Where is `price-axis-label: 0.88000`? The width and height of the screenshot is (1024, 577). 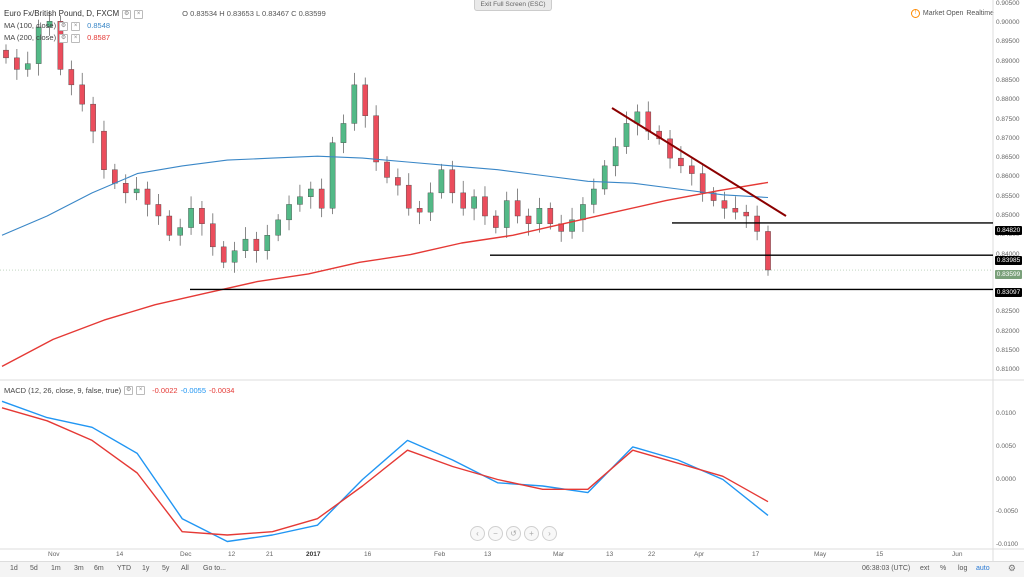 price-axis-label: 0.88000 is located at coordinates (1008, 100).